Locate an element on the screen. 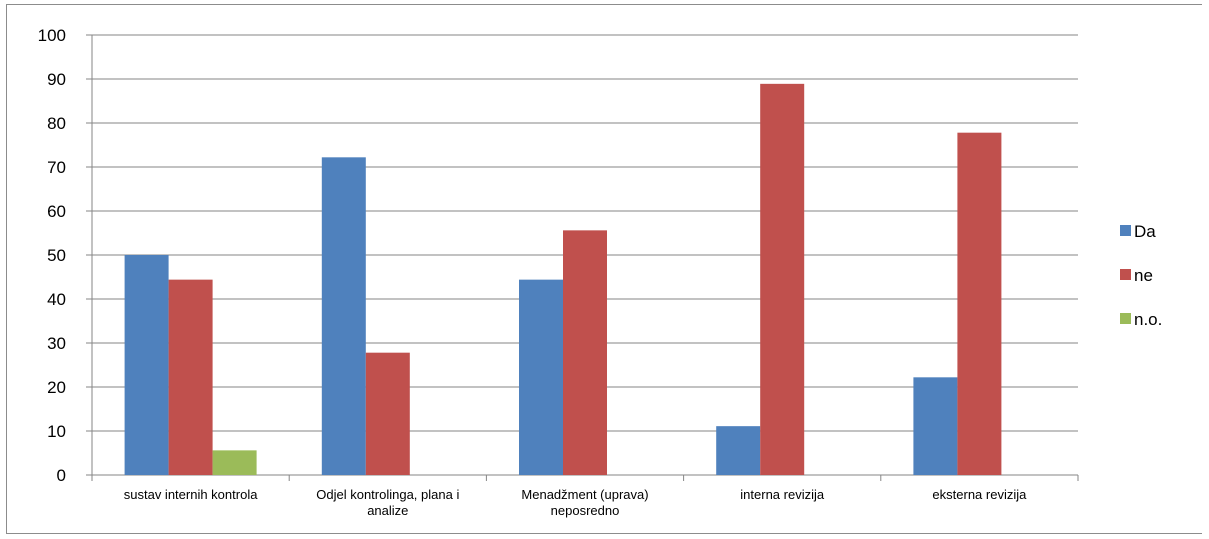  y-tick-label: 80 is located at coordinates (56, 123).